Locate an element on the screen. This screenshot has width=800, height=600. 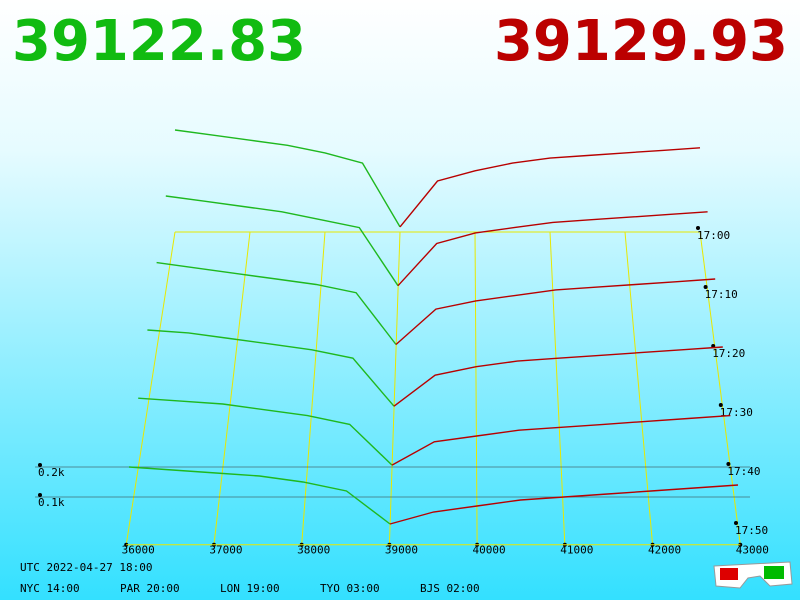
ask-price: 39129.93 is located at coordinates (641, 41).